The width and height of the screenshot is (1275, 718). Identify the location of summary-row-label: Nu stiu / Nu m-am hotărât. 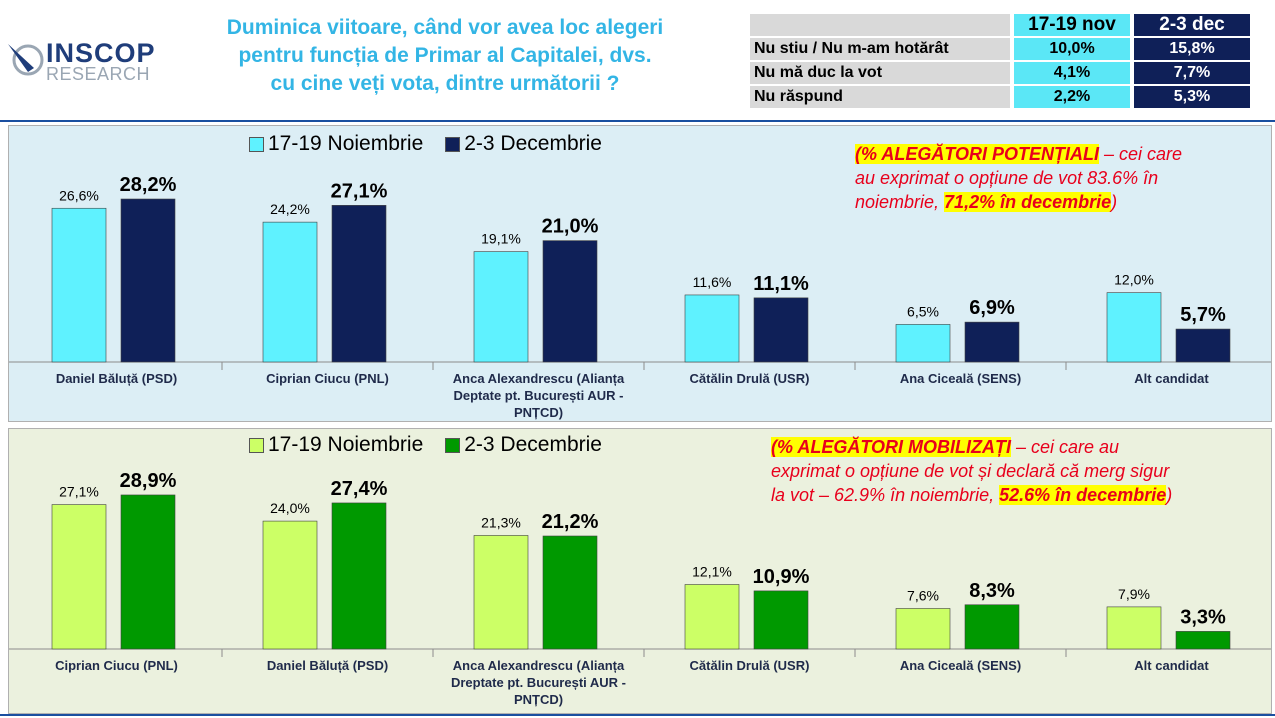
(880, 49).